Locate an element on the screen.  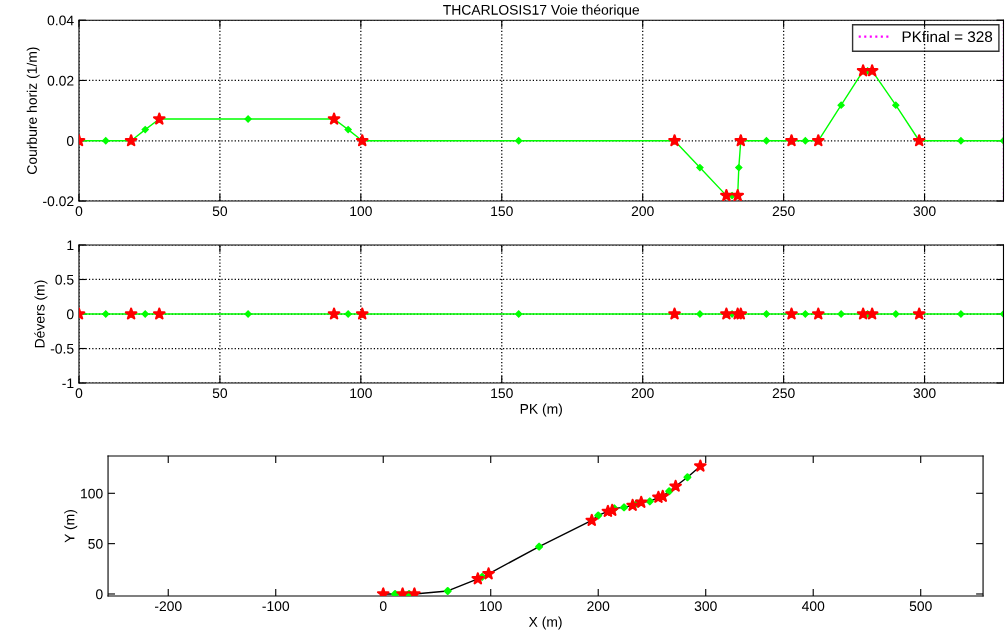
x-axis-title: X (m) is located at coordinates (545, 623).